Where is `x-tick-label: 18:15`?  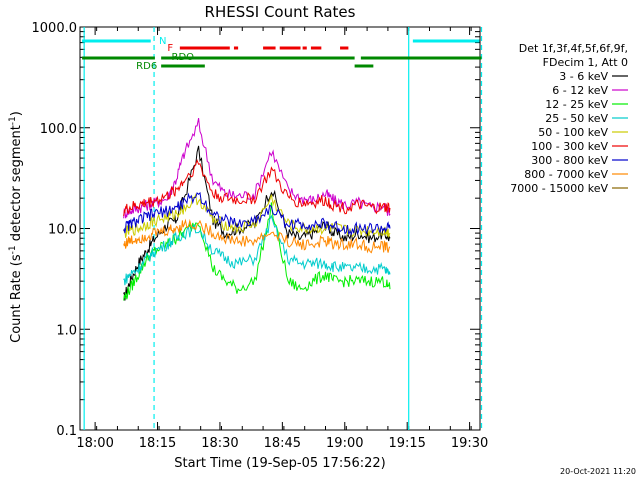 x-tick-label: 18:15 is located at coordinates (157, 443).